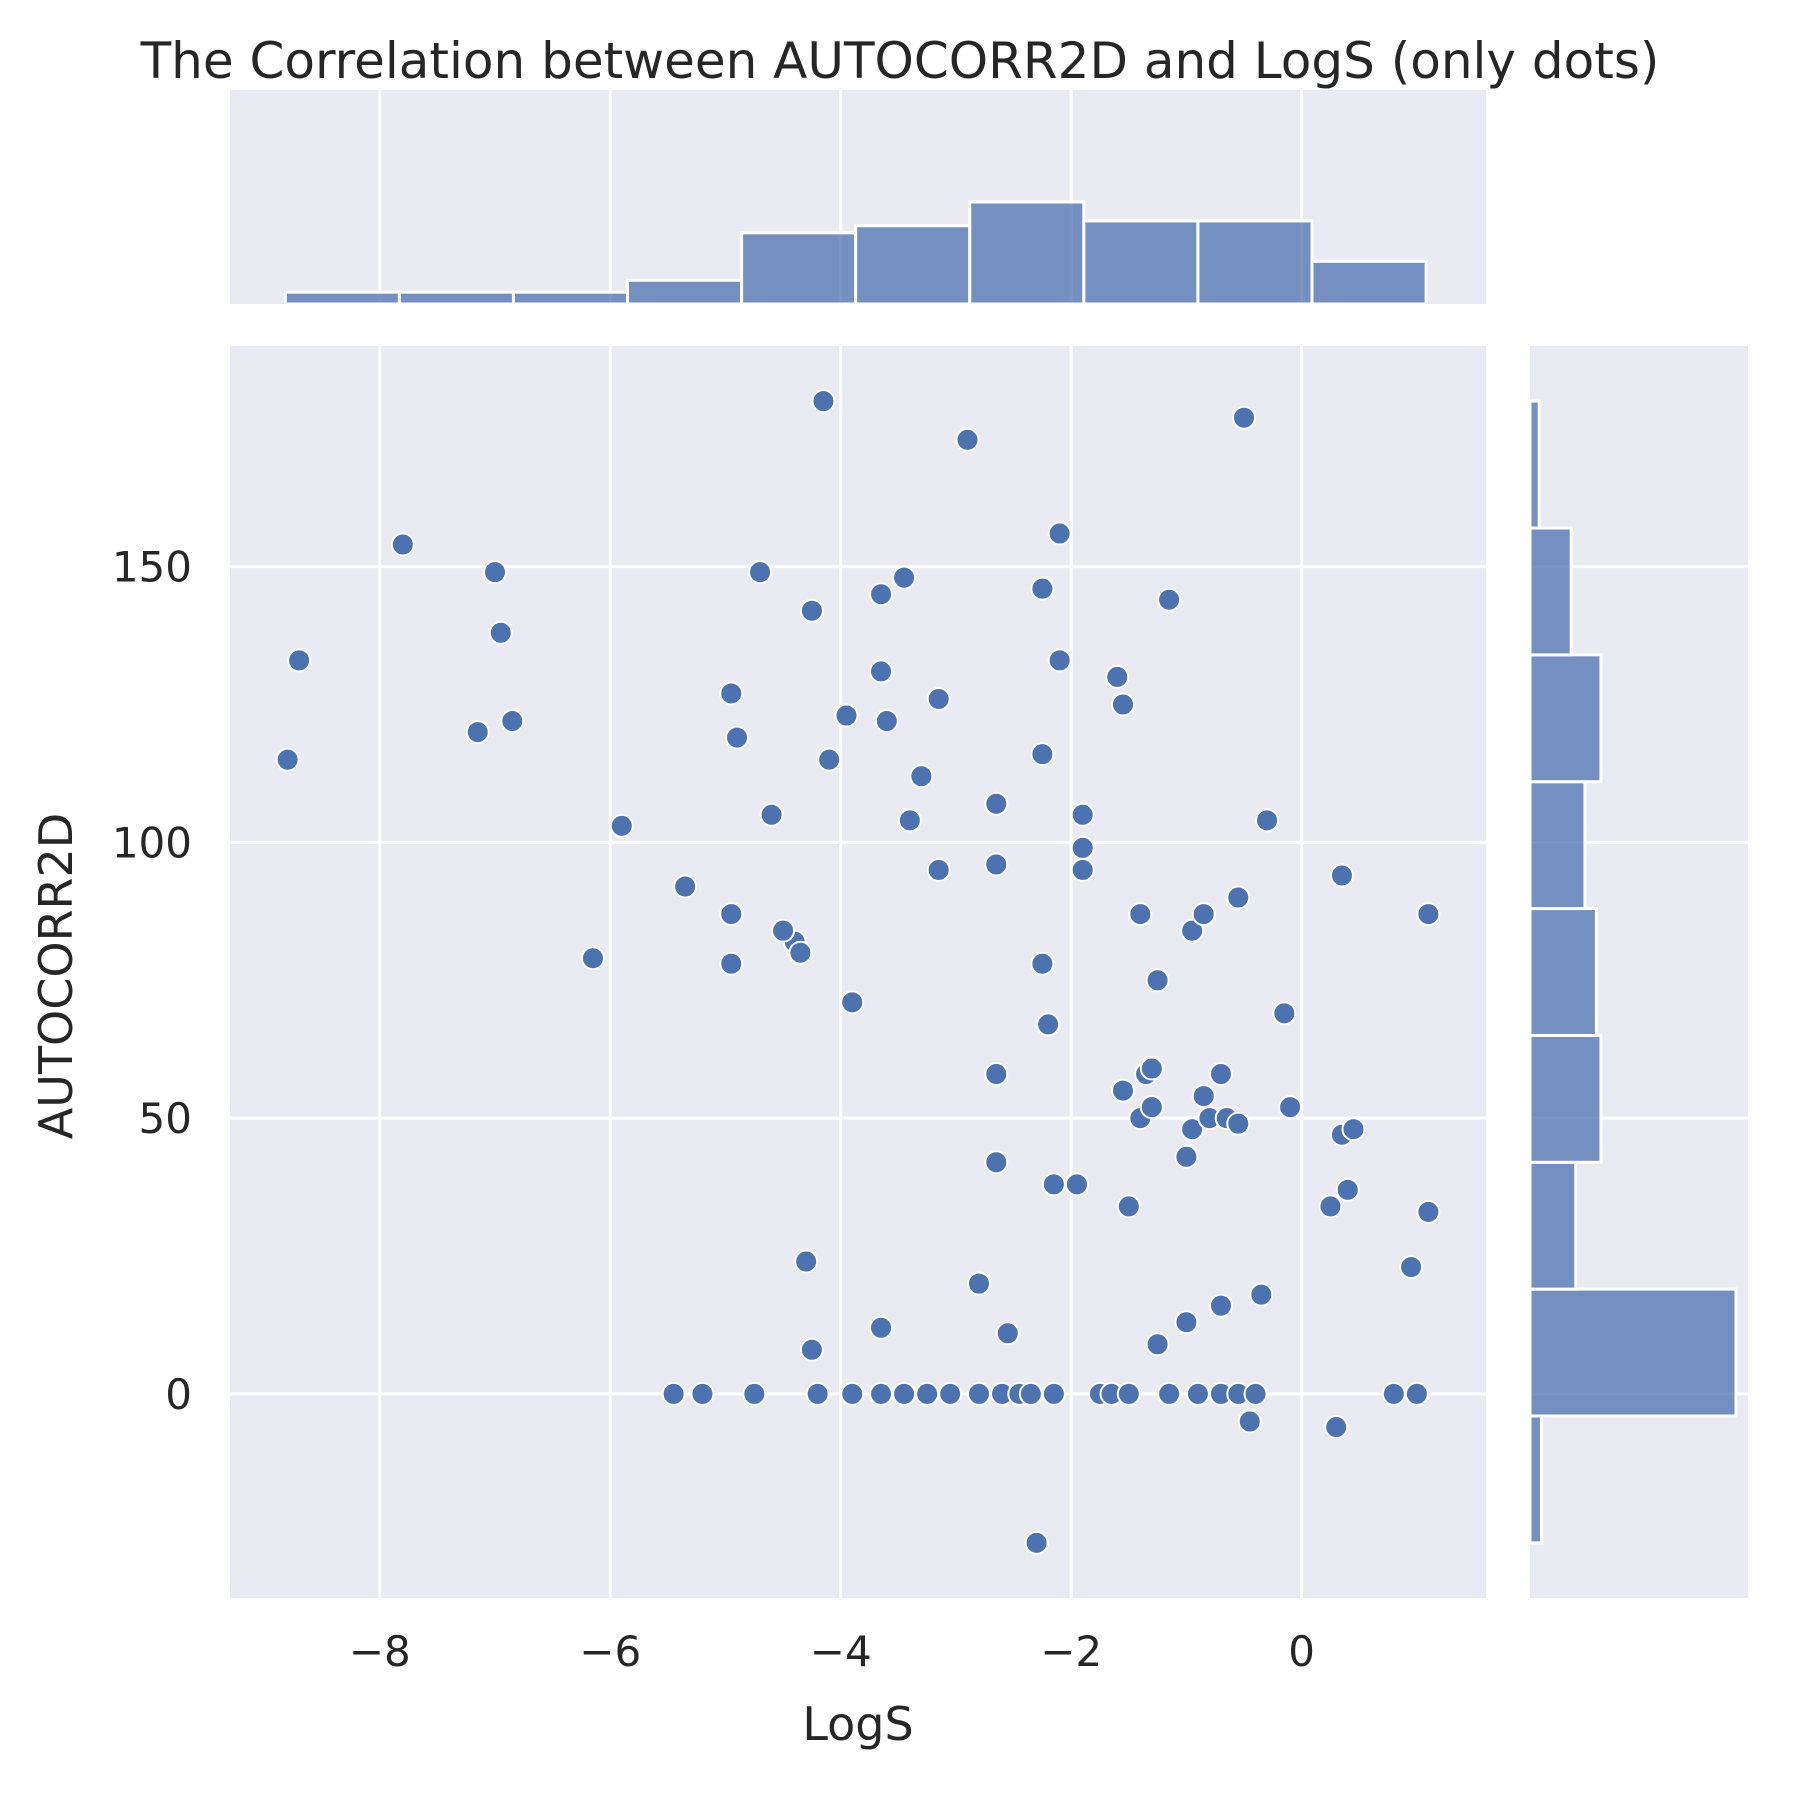 This screenshot has width=1800, height=1800. Describe the element at coordinates (152, 981) in the screenshot. I see `y-tick-labels: 0 50 100 150` at that location.